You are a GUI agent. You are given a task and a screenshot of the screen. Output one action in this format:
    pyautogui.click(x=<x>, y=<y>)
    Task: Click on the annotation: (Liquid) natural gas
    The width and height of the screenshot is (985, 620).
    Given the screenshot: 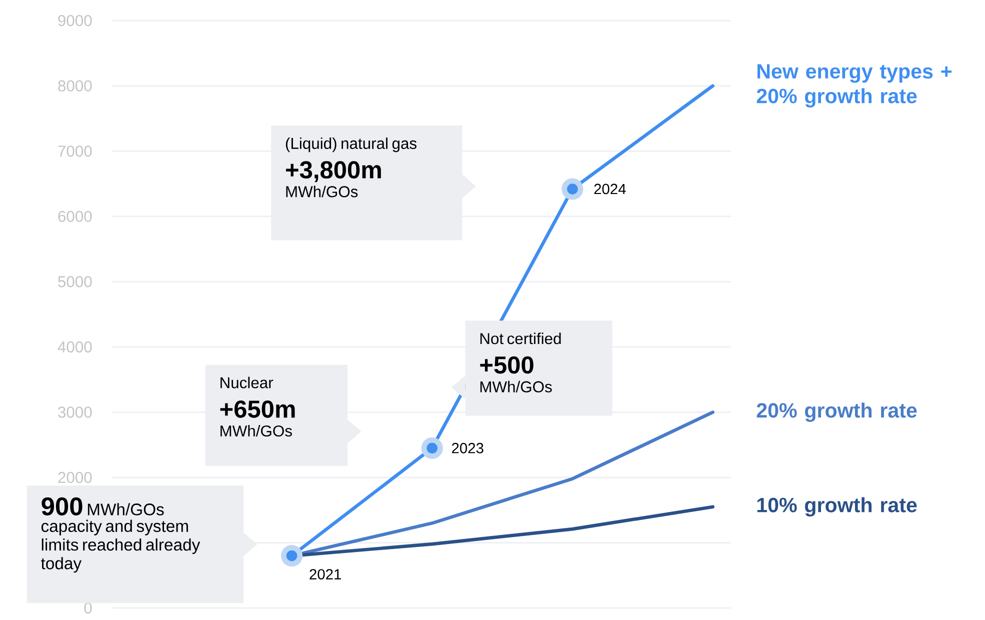 What is the action you would take?
    pyautogui.click(x=351, y=145)
    